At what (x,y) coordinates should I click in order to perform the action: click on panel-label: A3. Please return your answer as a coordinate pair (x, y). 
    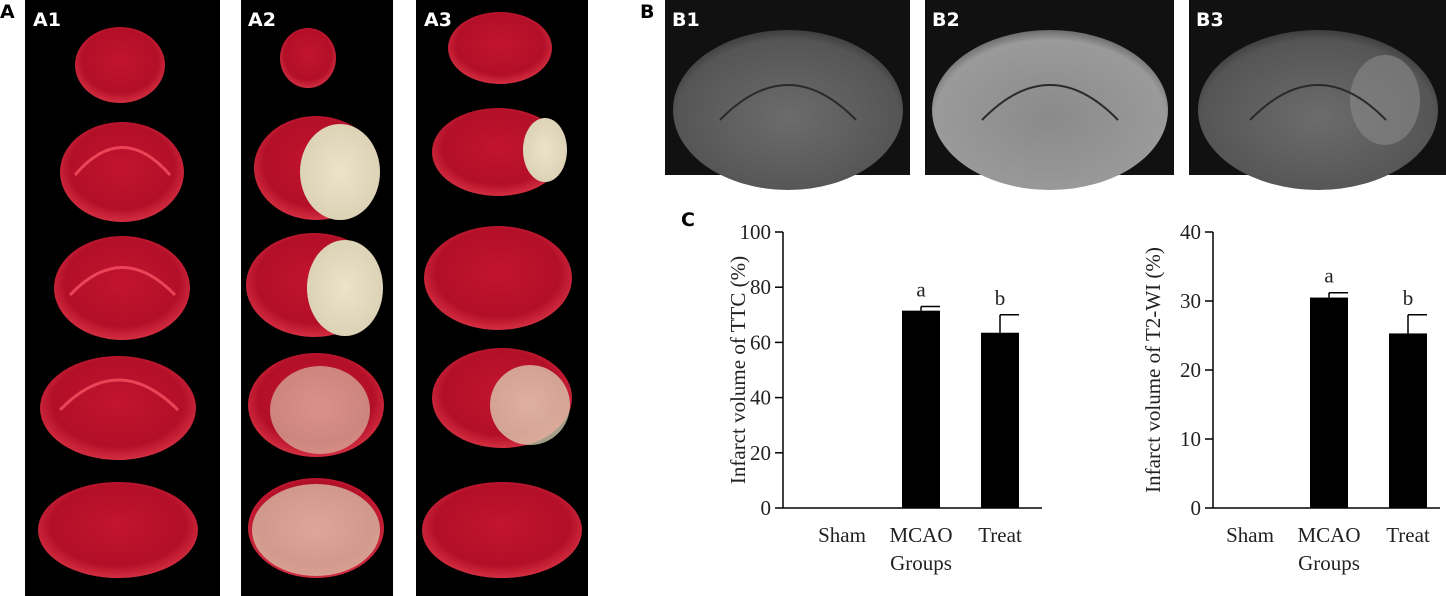
    Looking at the image, I should click on (438, 20).